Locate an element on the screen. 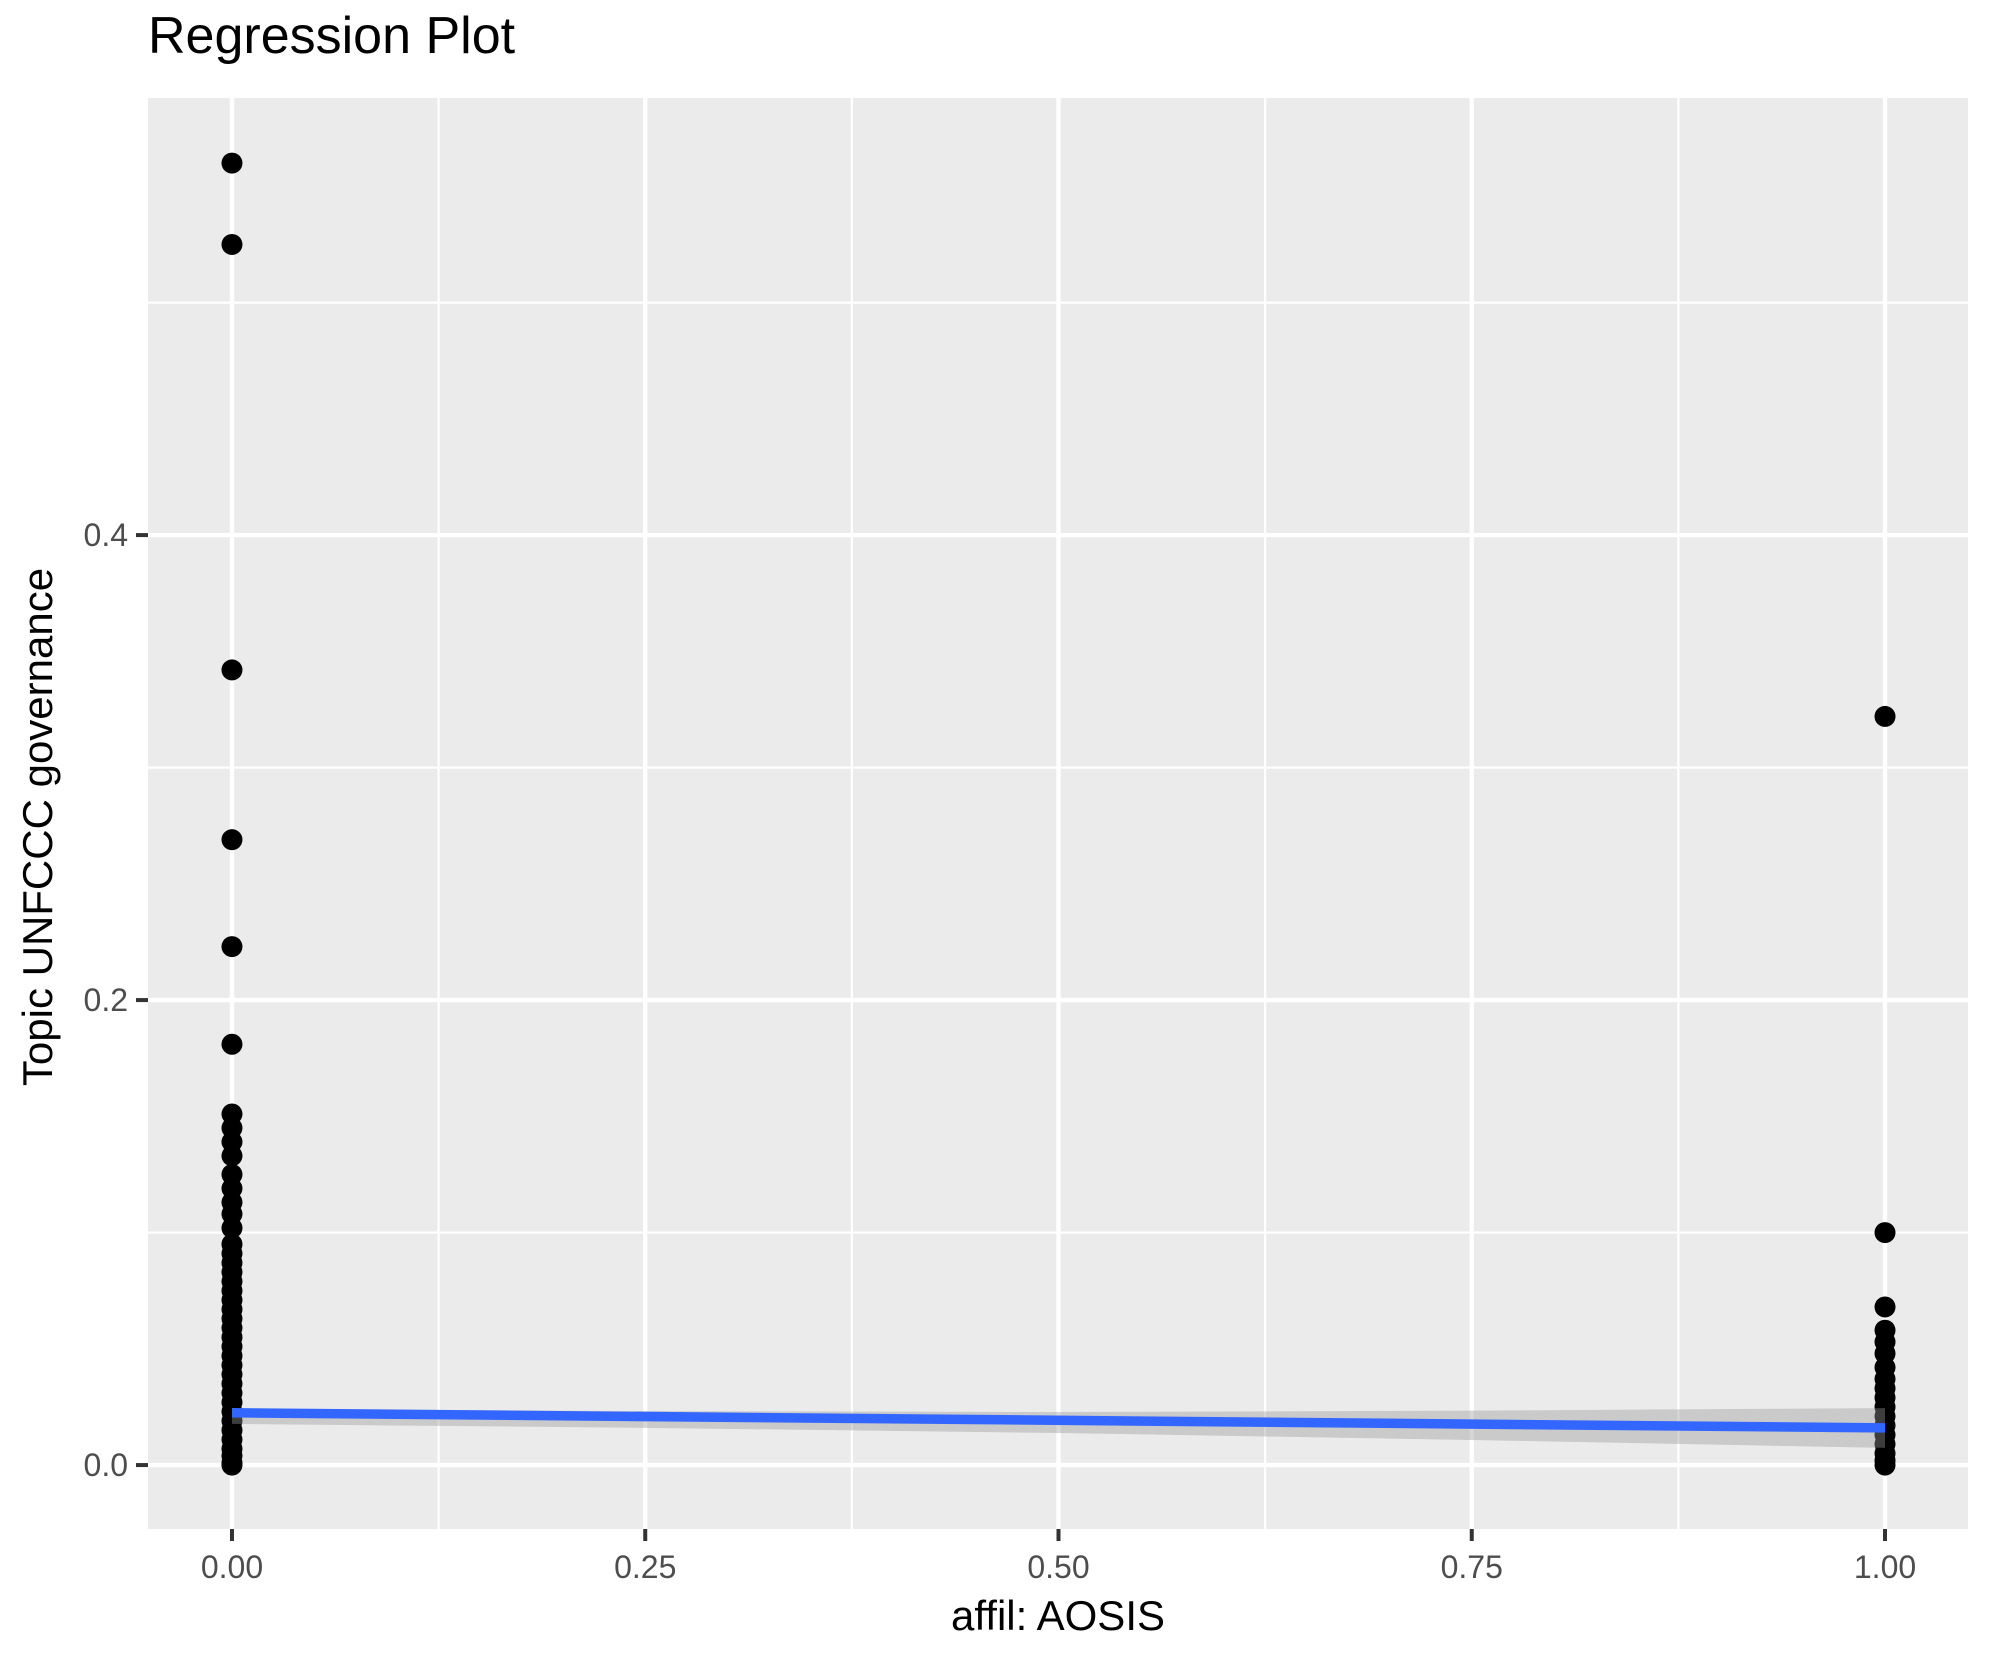 The width and height of the screenshot is (1990, 1665). regression-line is located at coordinates (1058, 1420).